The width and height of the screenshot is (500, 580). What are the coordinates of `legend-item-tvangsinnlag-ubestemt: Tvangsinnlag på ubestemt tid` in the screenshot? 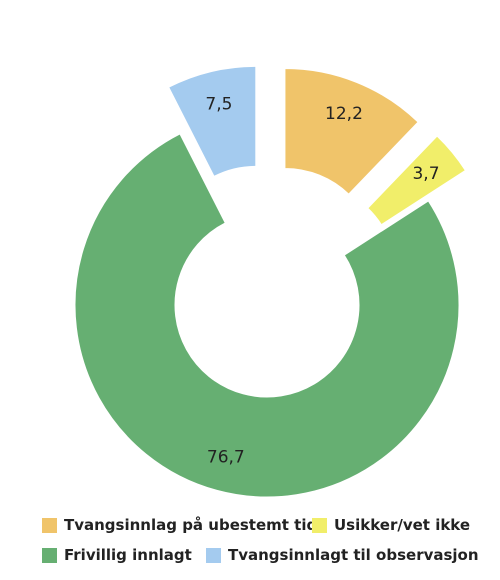 It's located at (179, 525).